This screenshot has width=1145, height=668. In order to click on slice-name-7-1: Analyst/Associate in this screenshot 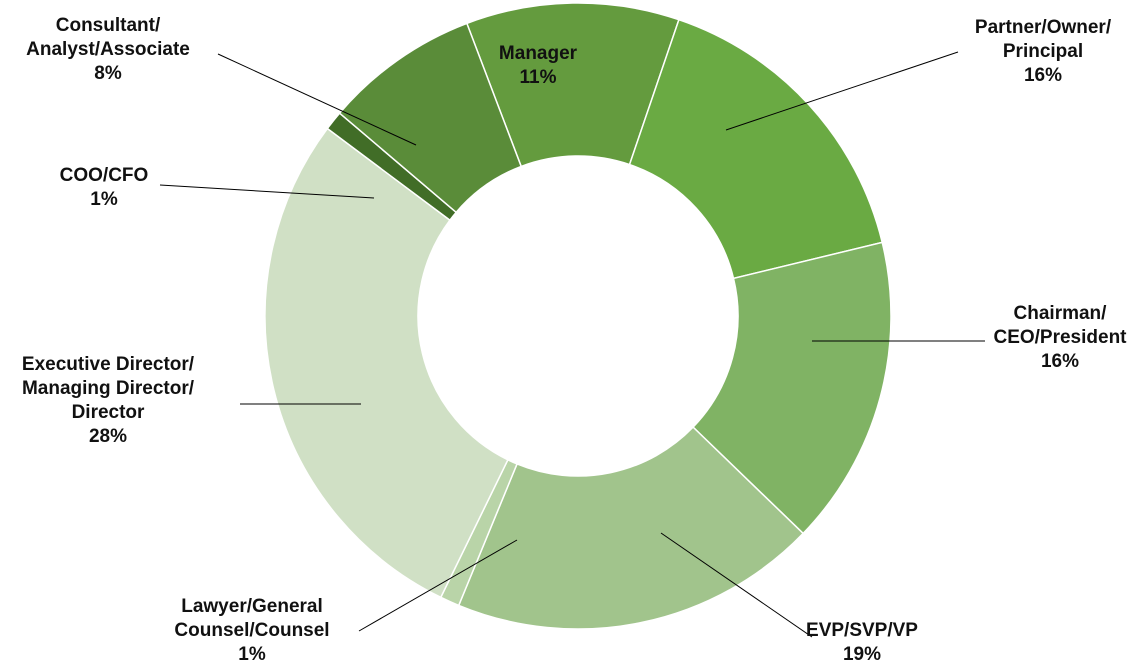, I will do `click(108, 49)`.